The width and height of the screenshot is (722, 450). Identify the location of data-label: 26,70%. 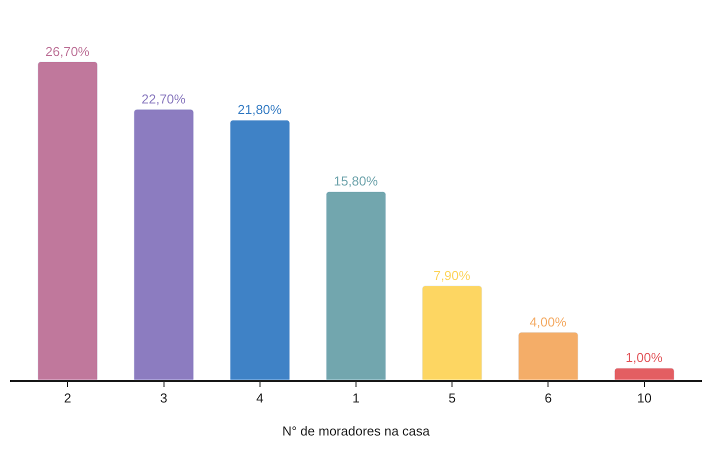
(67, 51).